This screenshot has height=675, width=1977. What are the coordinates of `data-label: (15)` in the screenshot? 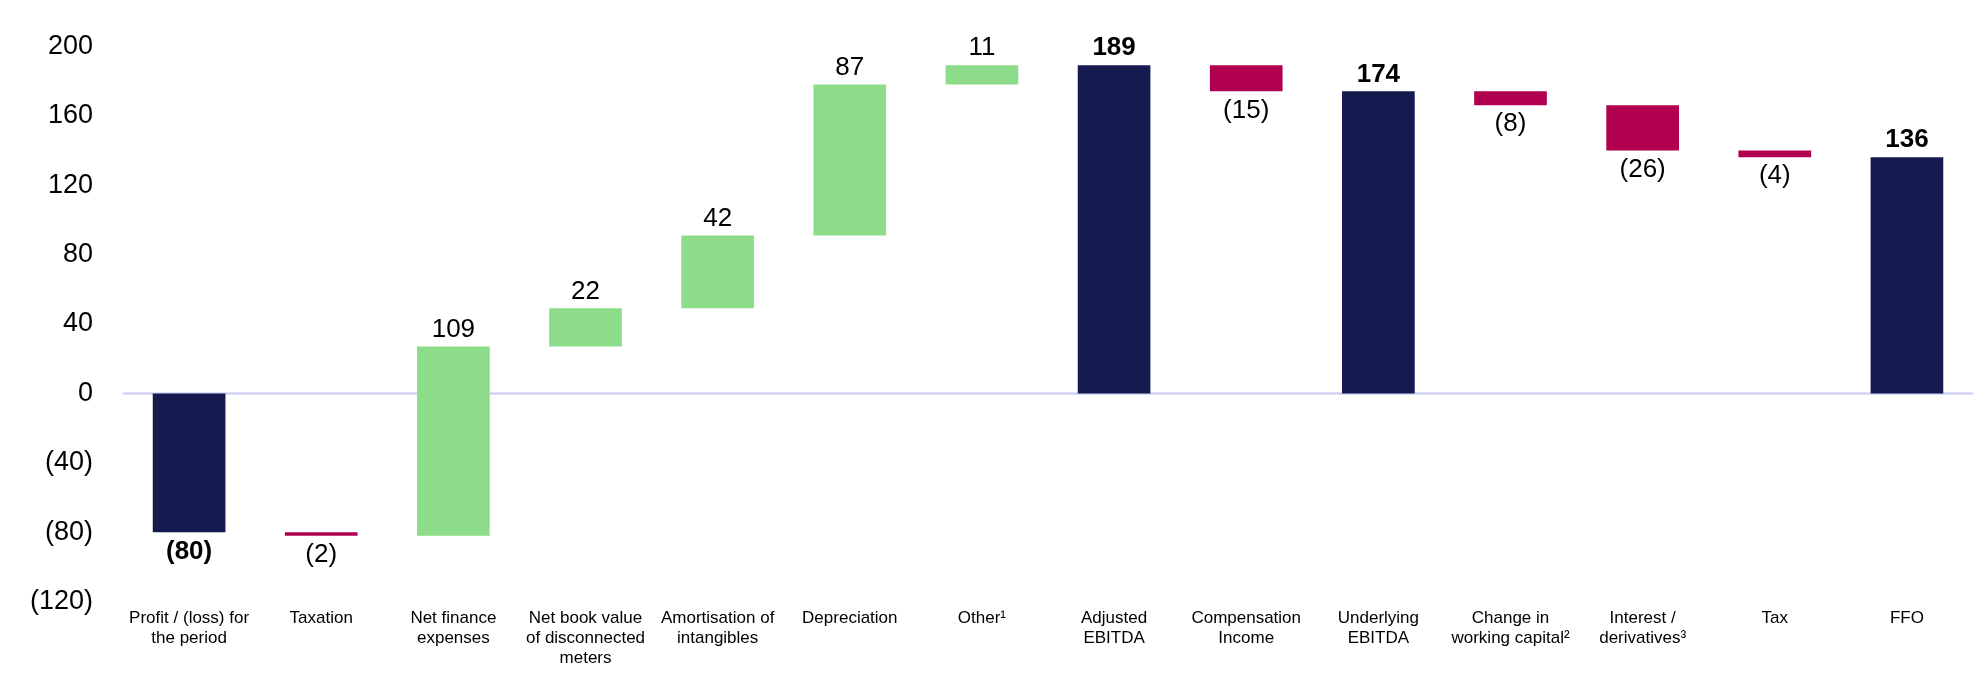 It's located at (1246, 108).